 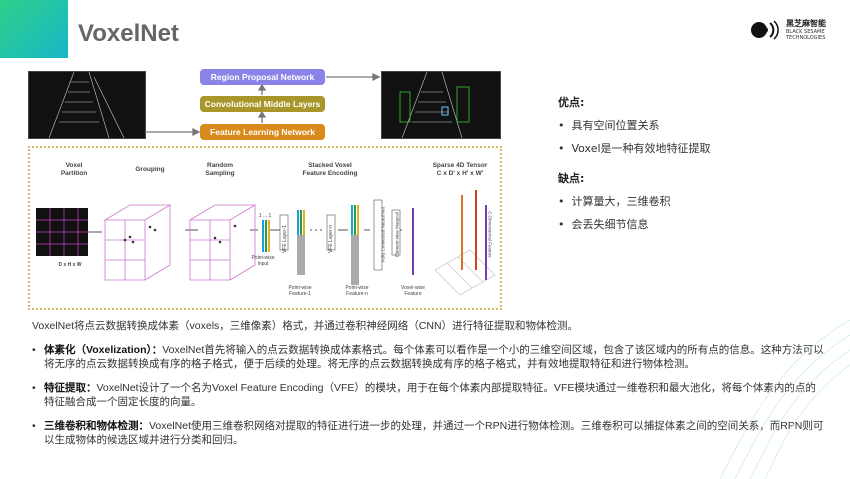 What do you see at coordinates (331, 239) in the screenshot?
I see `vfe-layer-n-label: VFE Layer-n` at bounding box center [331, 239].